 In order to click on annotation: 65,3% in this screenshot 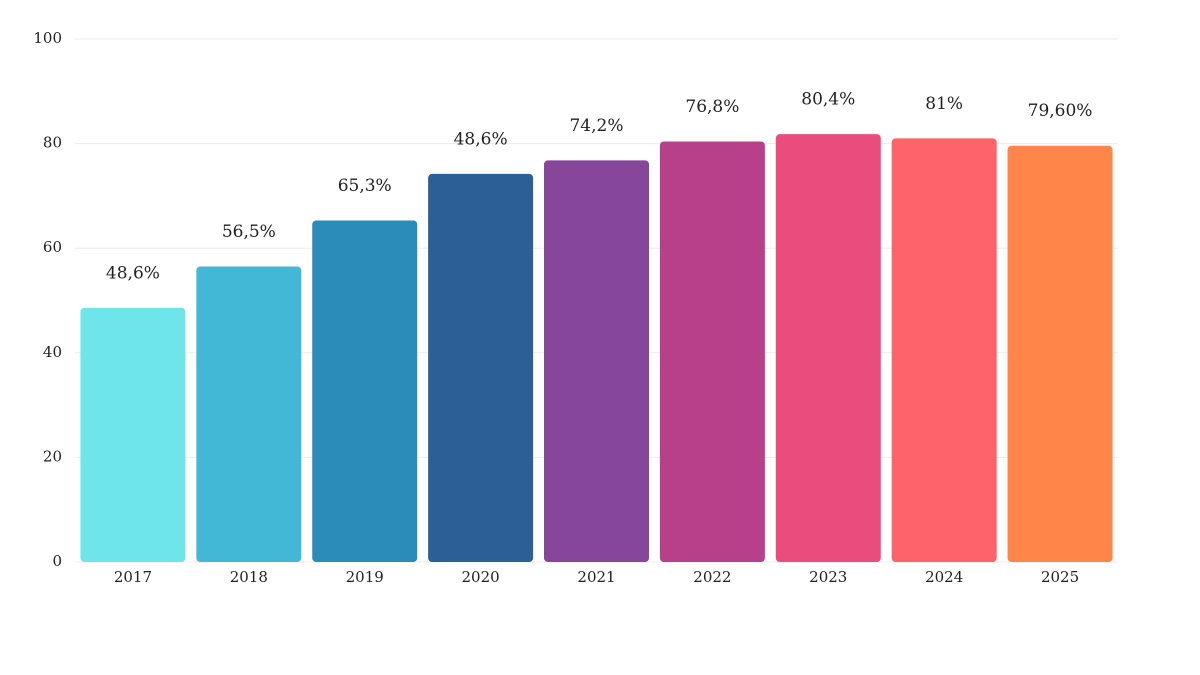, I will do `click(365, 186)`.